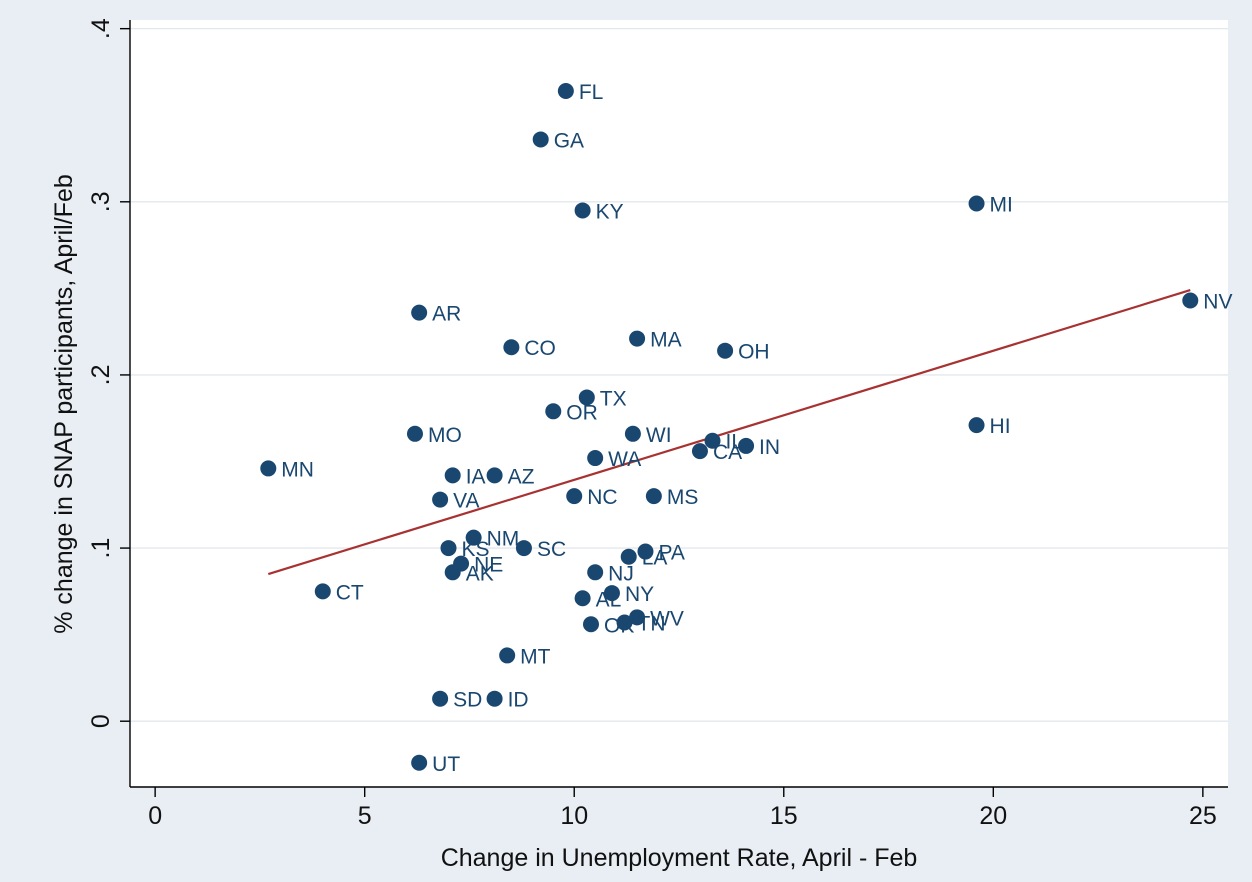 The height and width of the screenshot is (882, 1252). Describe the element at coordinates (553, 411) in the screenshot. I see `point-OR` at that location.